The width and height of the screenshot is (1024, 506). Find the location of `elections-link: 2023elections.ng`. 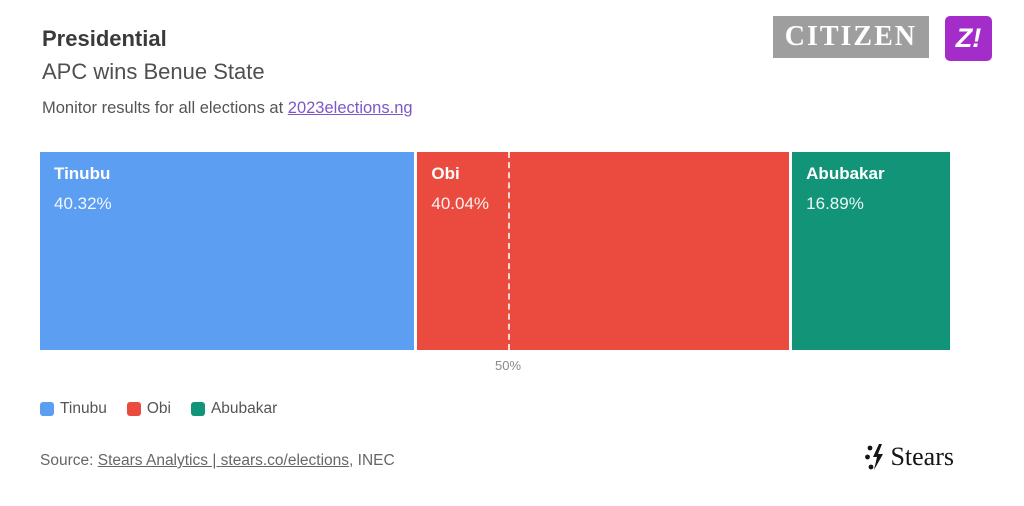

elections-link: 2023elections.ng is located at coordinates (350, 108).